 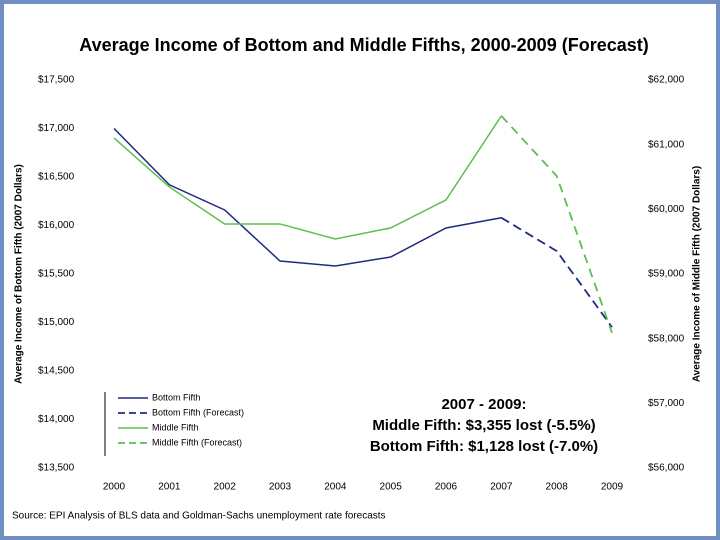 I want to click on annotation: 2007 - 2009:, so click(x=483, y=404).